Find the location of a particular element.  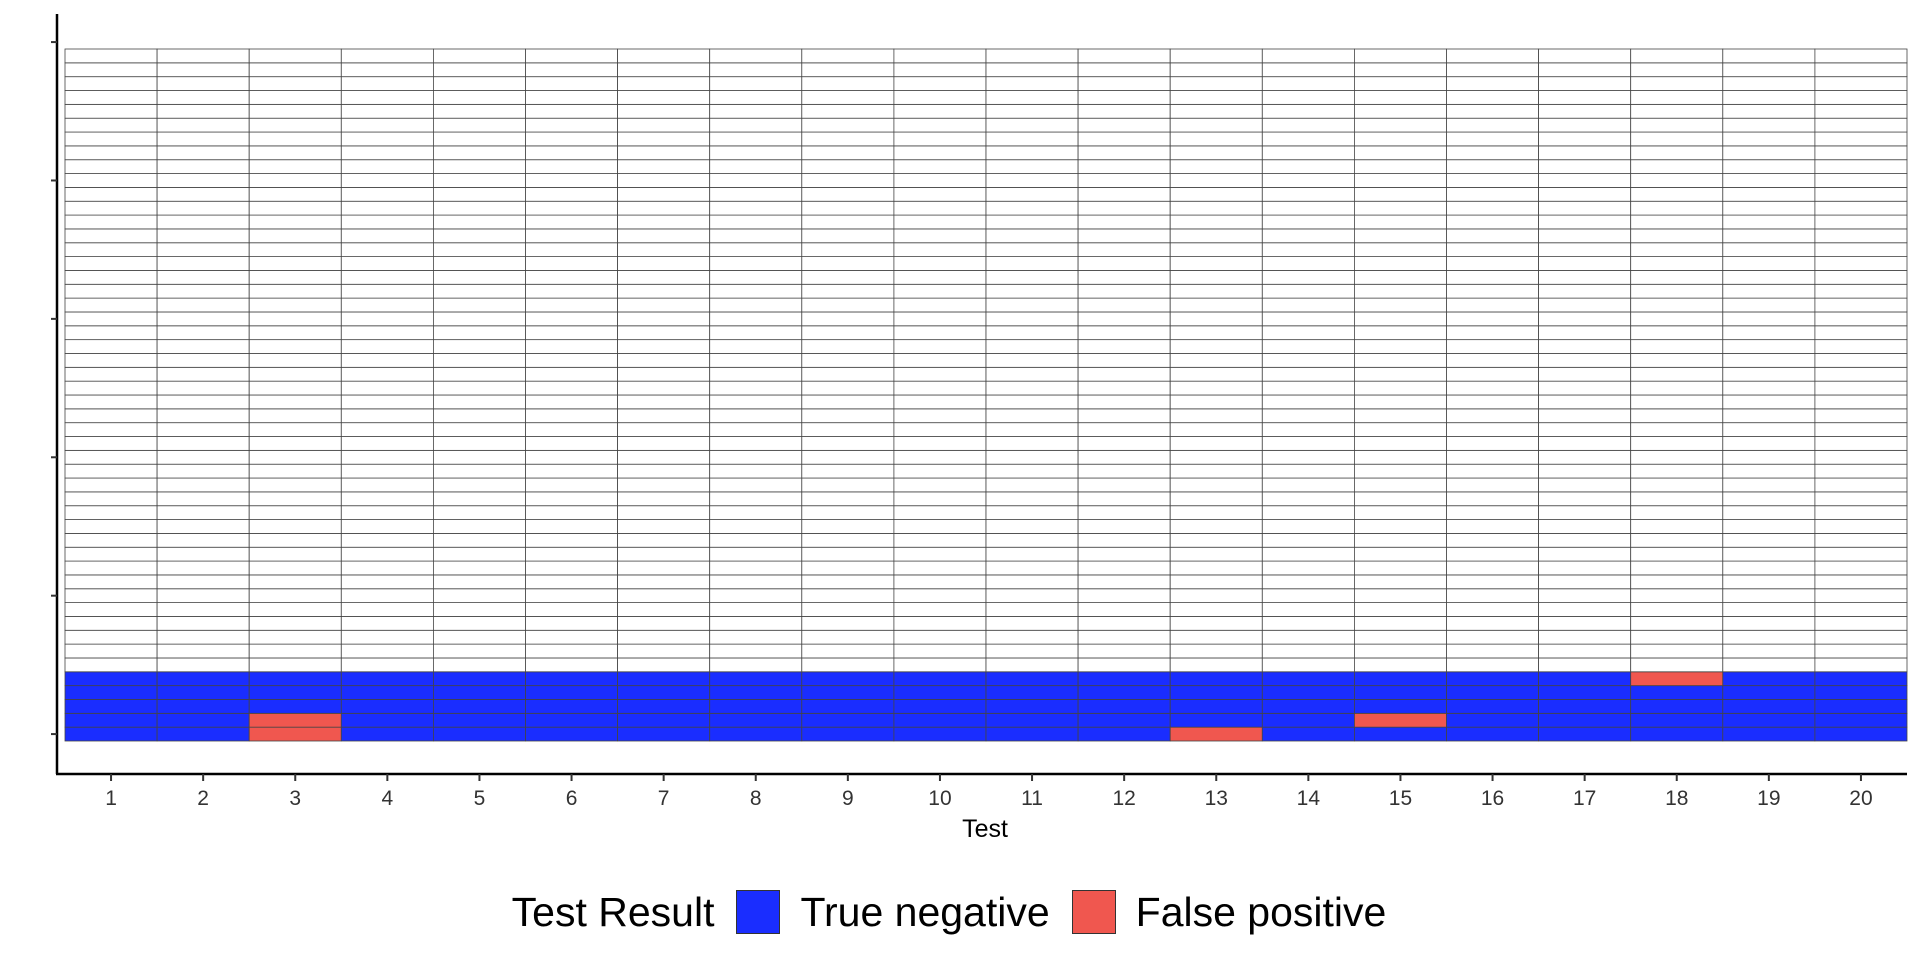

x-tick-label: 3 is located at coordinates (295, 798).